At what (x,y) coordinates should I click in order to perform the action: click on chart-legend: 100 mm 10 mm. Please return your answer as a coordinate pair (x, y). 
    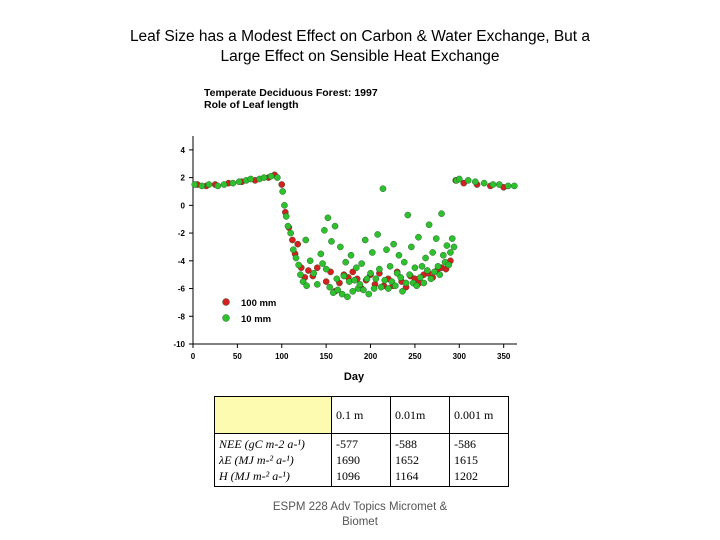
    Looking at the image, I should click on (249, 311).